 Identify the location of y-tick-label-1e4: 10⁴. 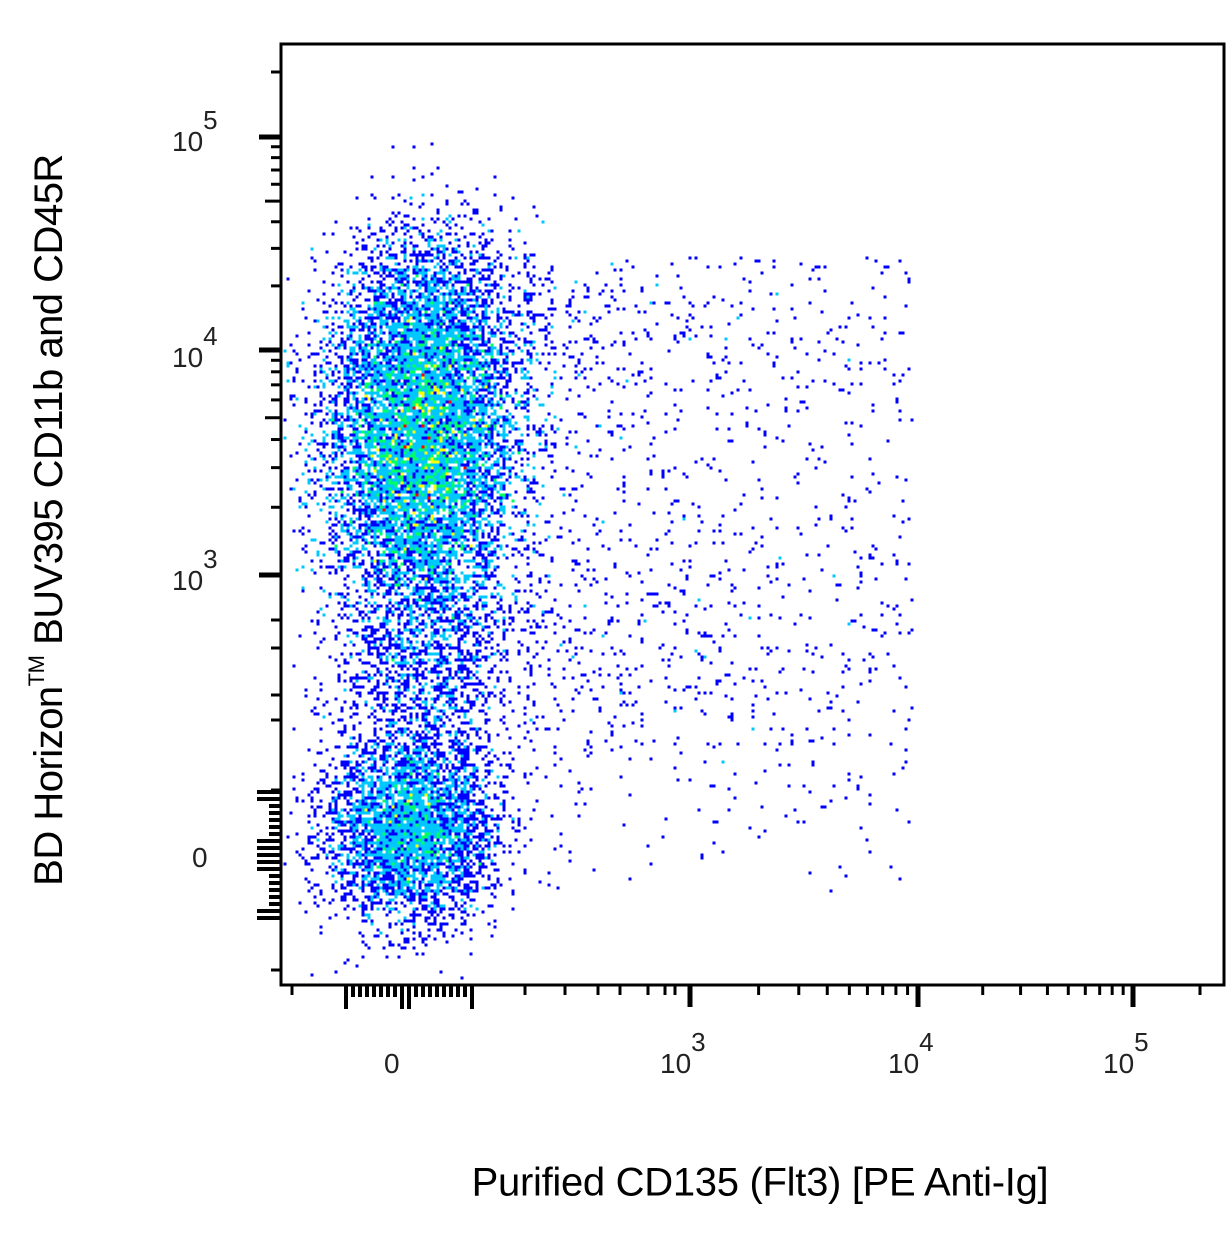
(195, 347).